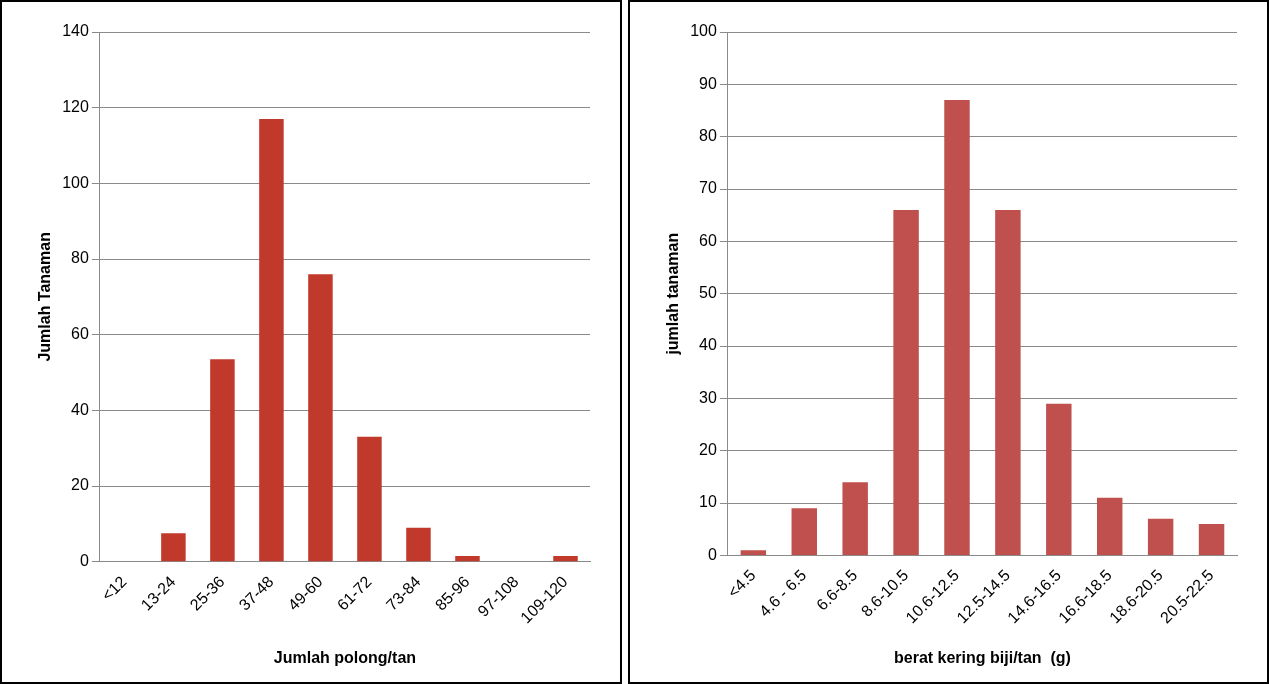 The width and height of the screenshot is (1269, 684). Describe the element at coordinates (673, 294) in the screenshot. I see `y-axis-title: jumlah tanaman` at that location.